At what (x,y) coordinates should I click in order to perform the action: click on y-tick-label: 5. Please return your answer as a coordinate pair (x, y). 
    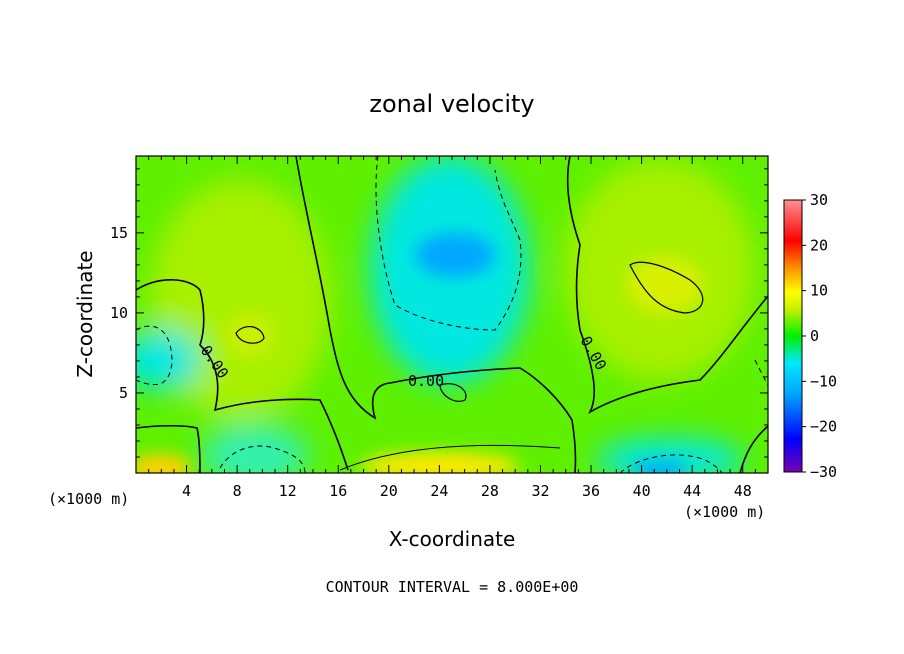
    Looking at the image, I should click on (123, 393).